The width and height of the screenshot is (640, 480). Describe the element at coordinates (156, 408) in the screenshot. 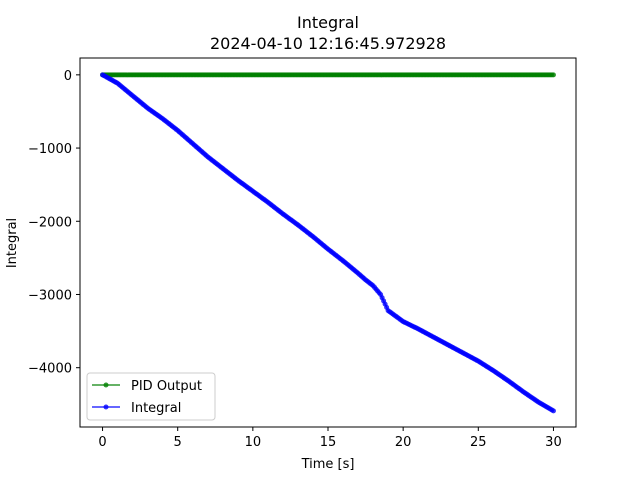

I see `legend-label-integral: Integral` at that location.